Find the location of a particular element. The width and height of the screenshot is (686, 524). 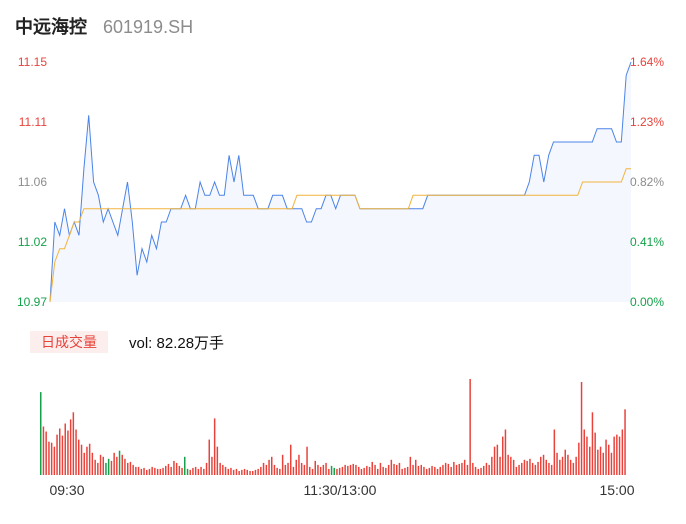

time-tick-label: 15:00 is located at coordinates (616, 490).